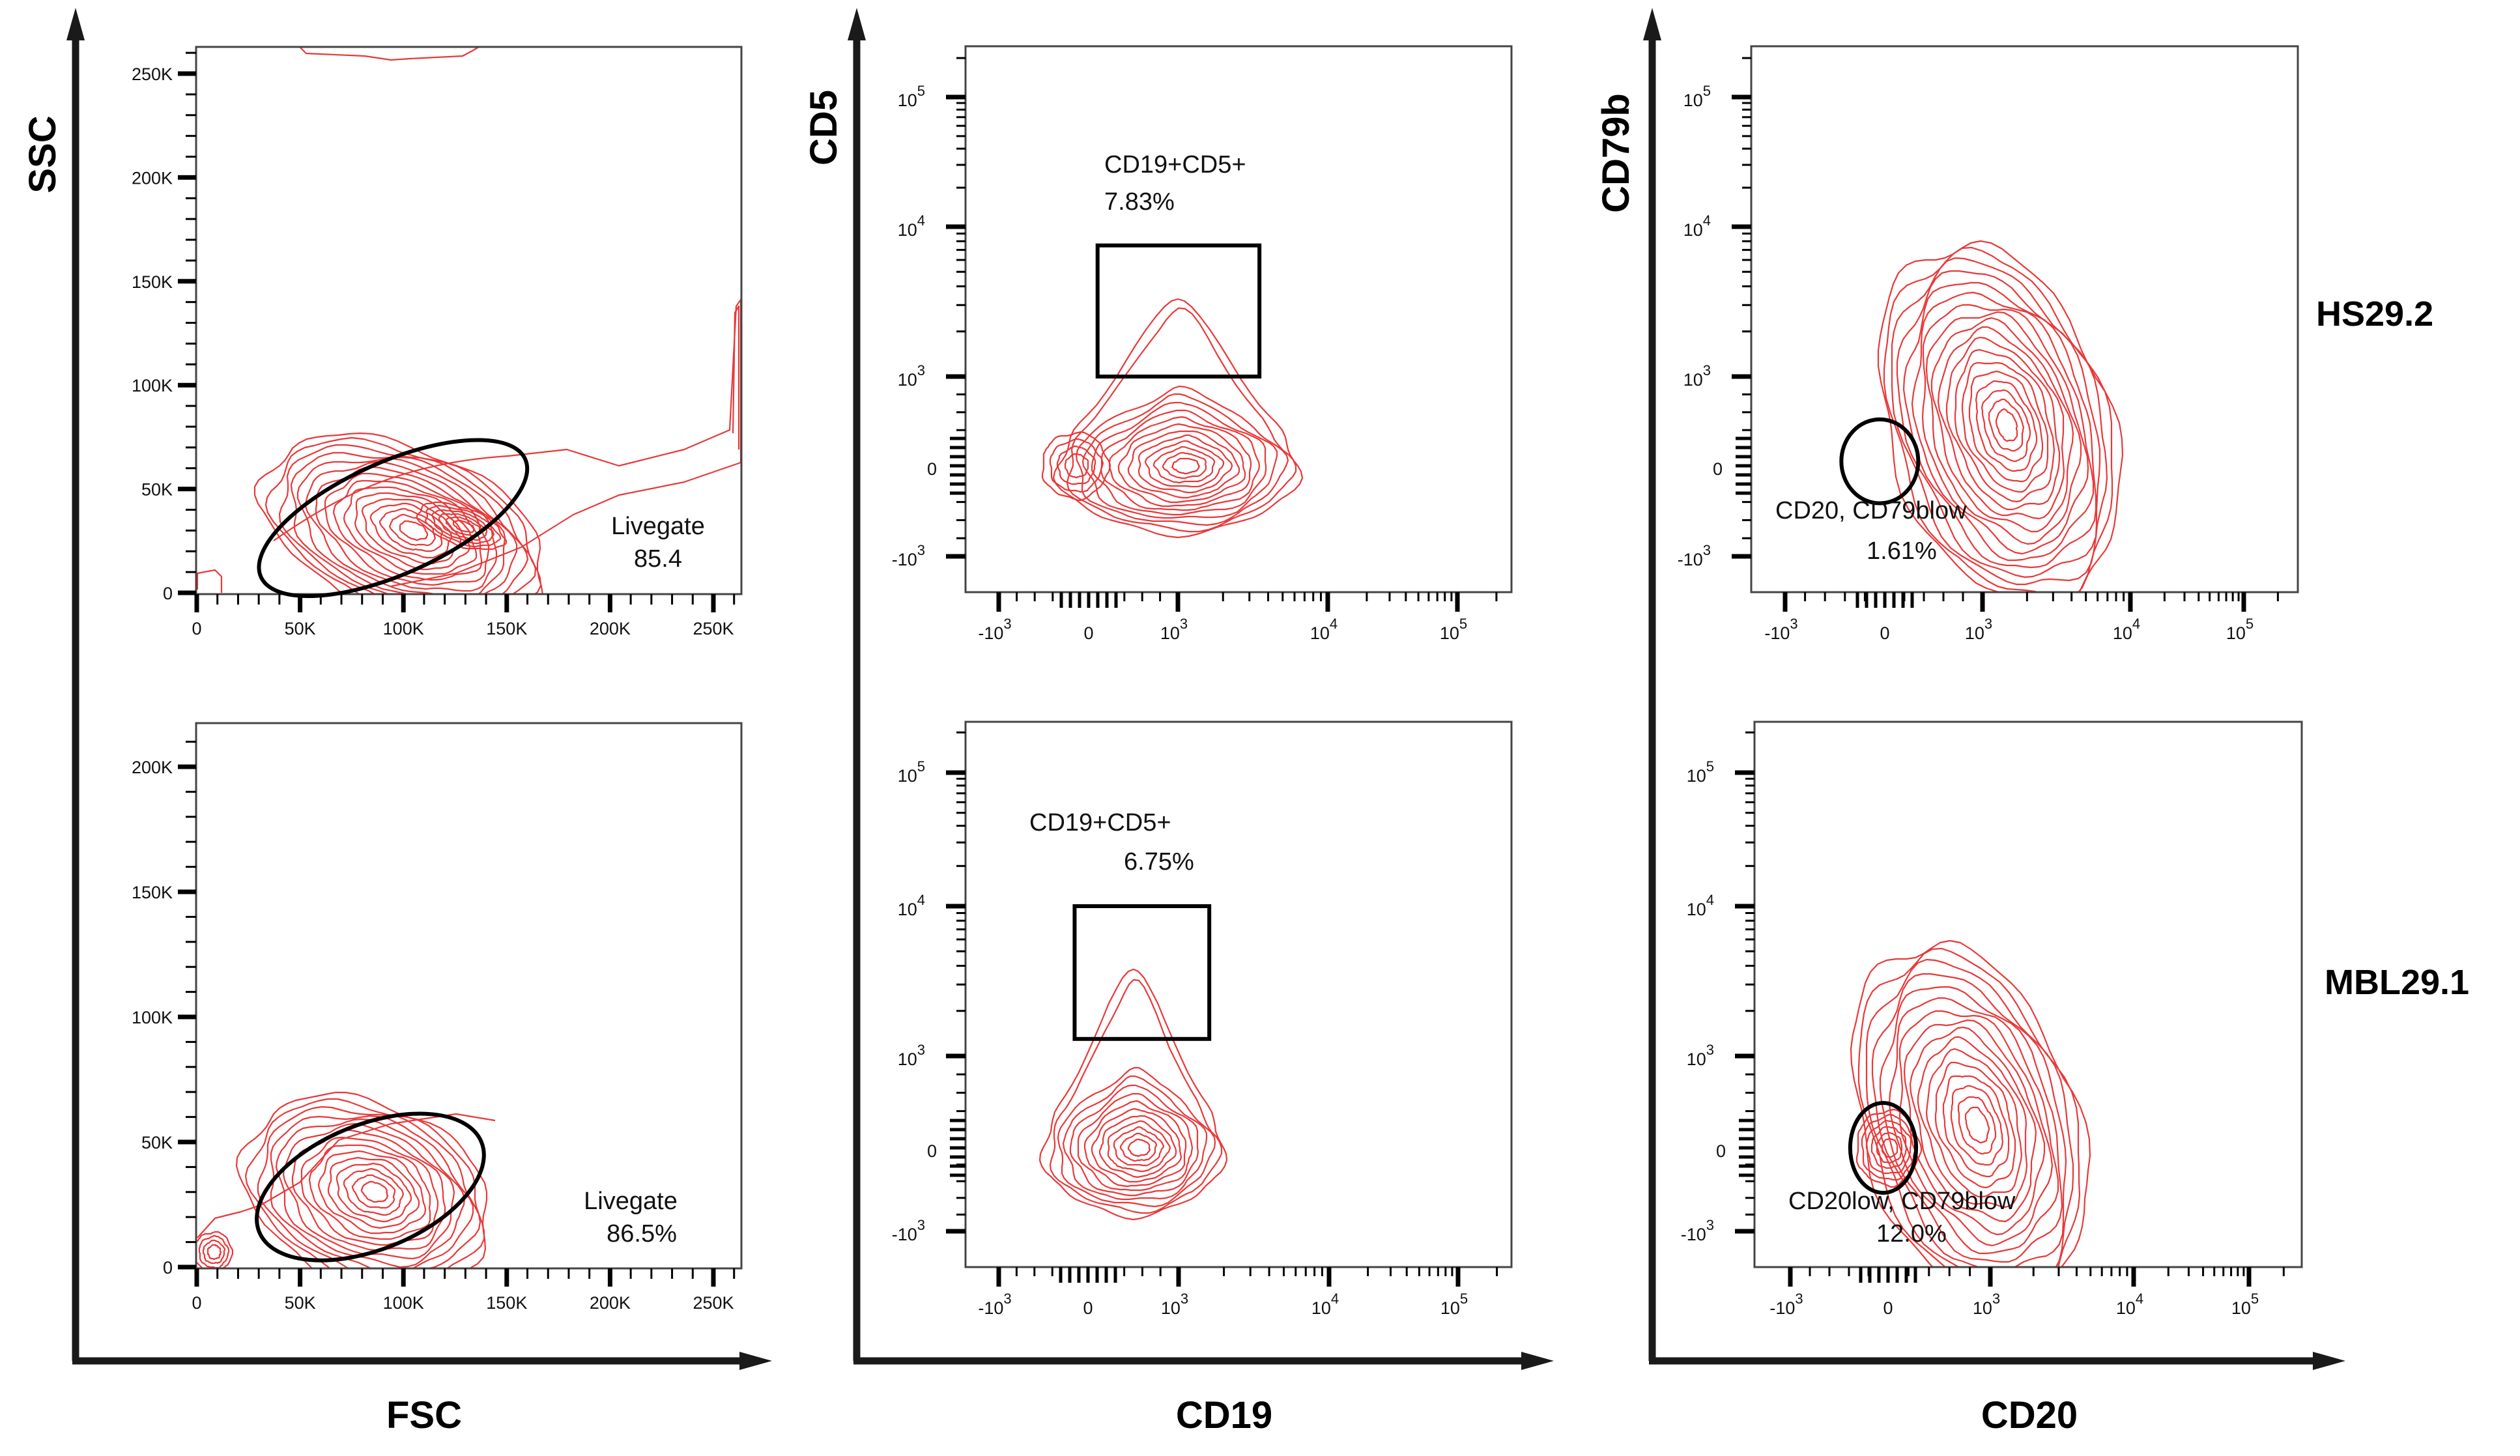 The image size is (2520, 1456). Describe the element at coordinates (1871, 510) in the screenshot. I see `gate-name-label: CD20, CD79blow` at that location.